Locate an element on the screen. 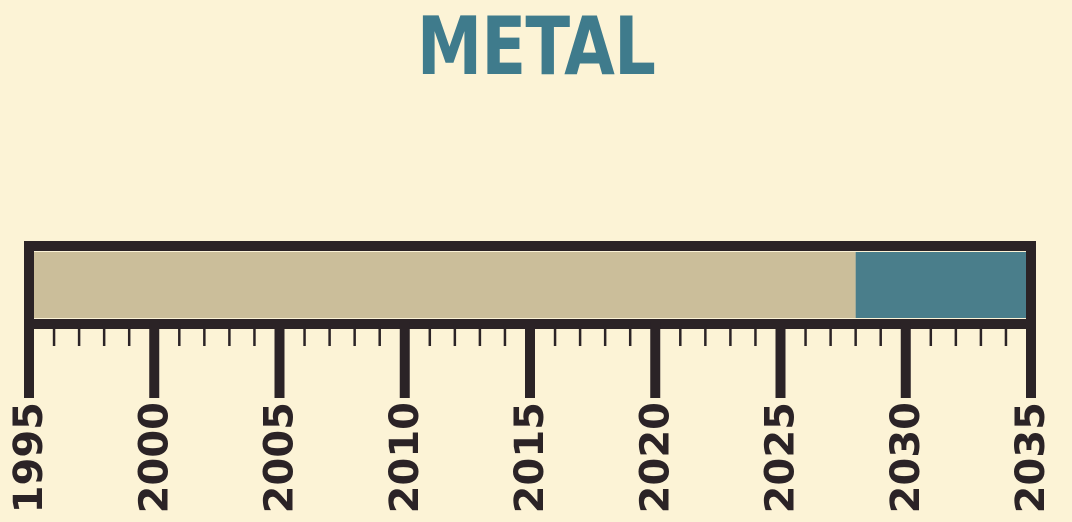 The image size is (1072, 522). tick-label-2025: 2025 is located at coordinates (781, 457).